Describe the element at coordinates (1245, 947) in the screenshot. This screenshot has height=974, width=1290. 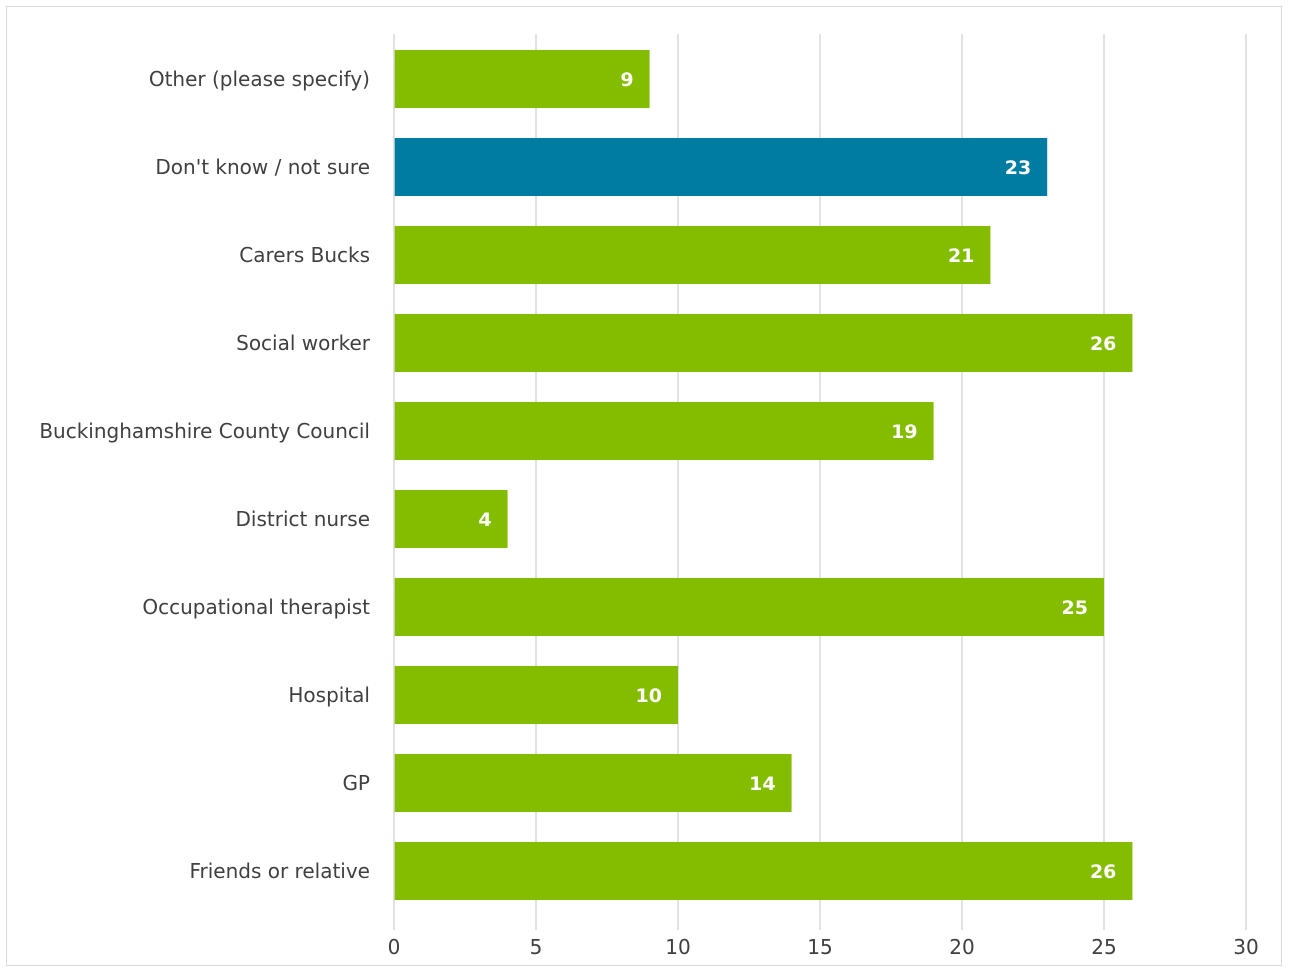
I see `x-tick-label: 30` at that location.